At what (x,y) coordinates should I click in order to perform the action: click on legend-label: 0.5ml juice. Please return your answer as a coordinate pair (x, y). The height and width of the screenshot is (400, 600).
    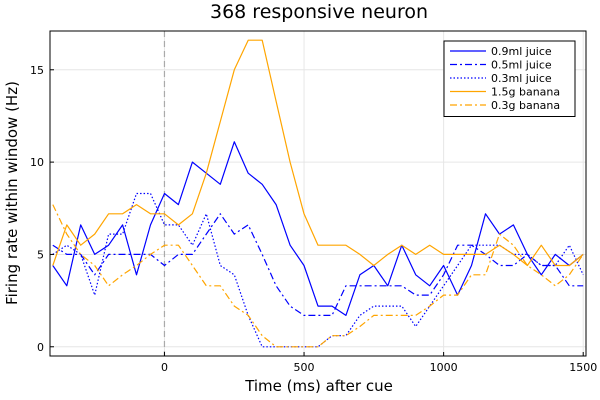
    Looking at the image, I should click on (521, 65).